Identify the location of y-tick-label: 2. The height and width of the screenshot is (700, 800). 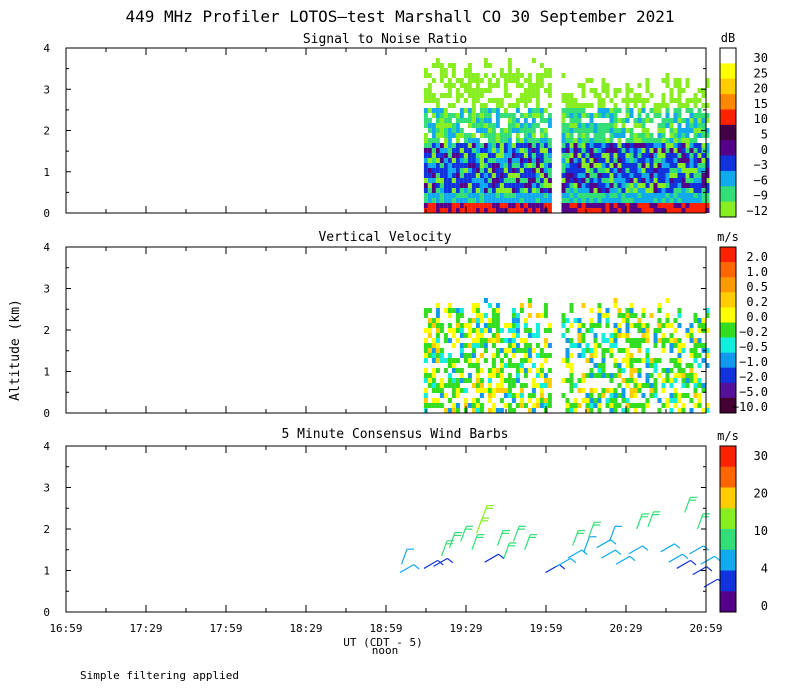
(46, 131).